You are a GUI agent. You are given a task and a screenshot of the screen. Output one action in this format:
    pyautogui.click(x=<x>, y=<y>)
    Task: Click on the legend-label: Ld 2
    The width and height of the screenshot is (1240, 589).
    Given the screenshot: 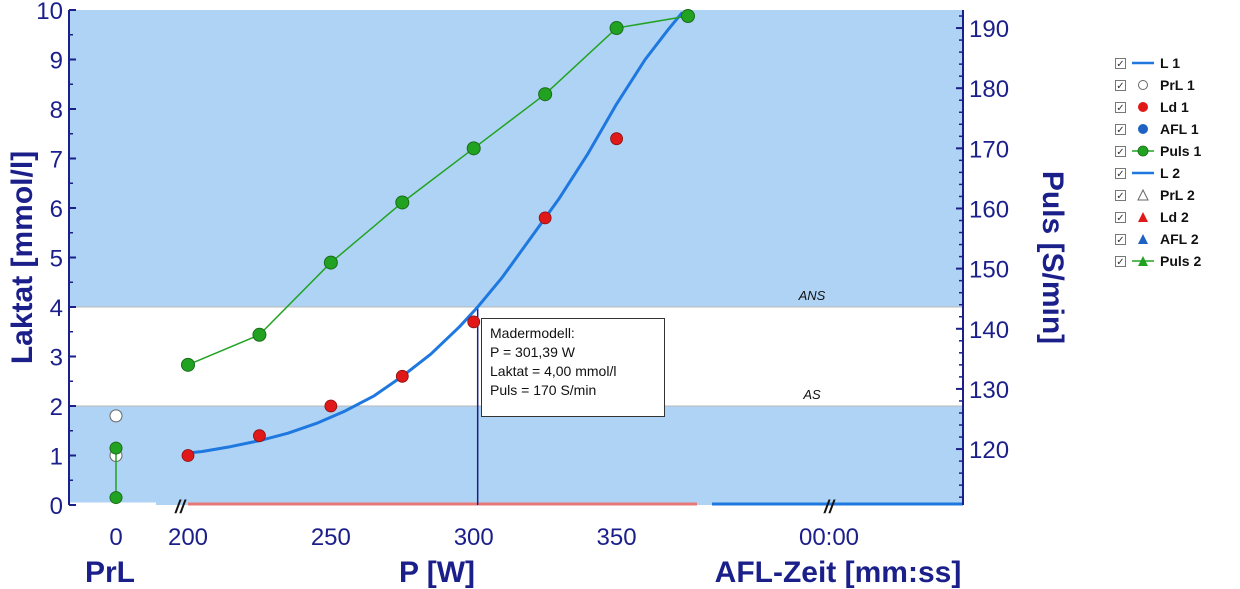 What is the action you would take?
    pyautogui.click(x=1174, y=217)
    